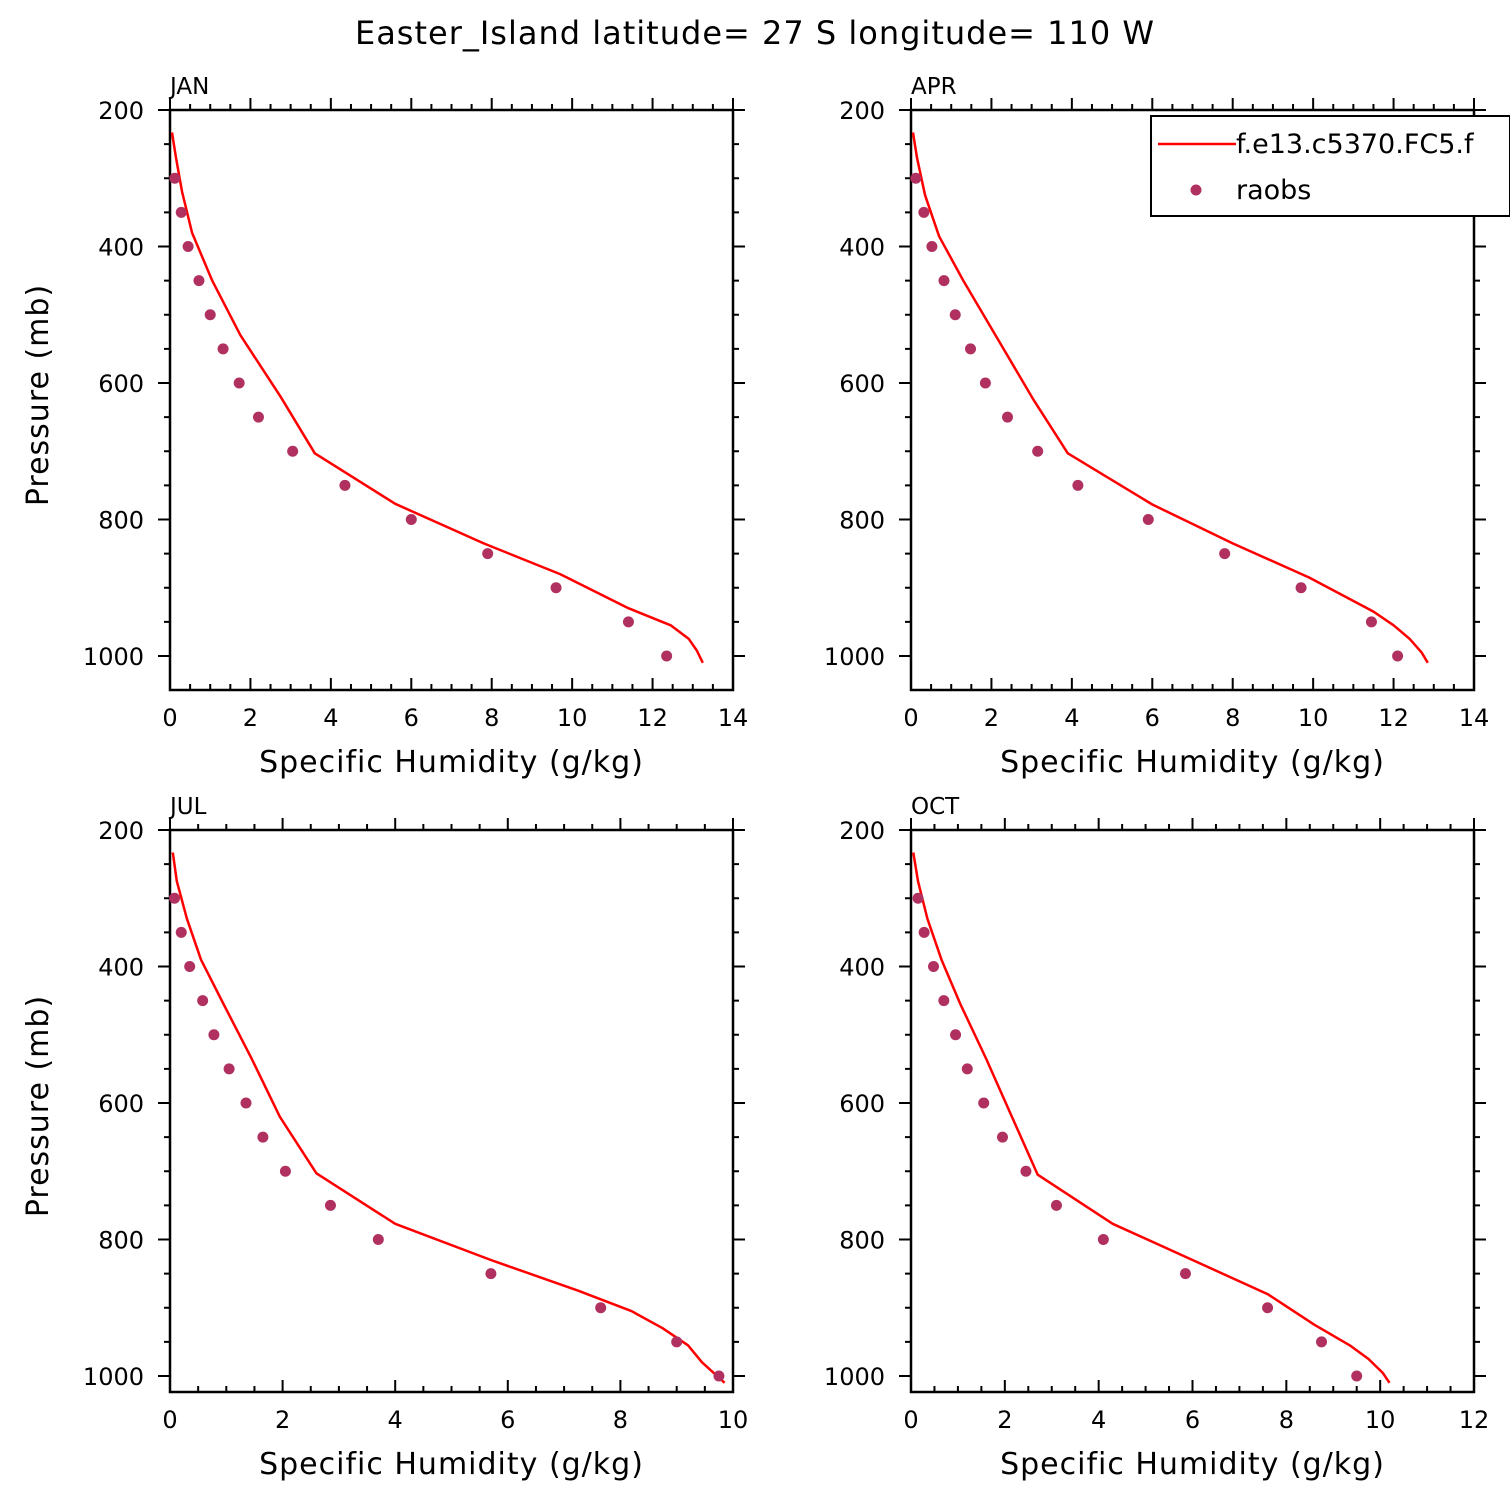 This screenshot has width=1510, height=1510. What do you see at coordinates (187, 807) in the screenshot?
I see `panel-label-jul: JUL` at bounding box center [187, 807].